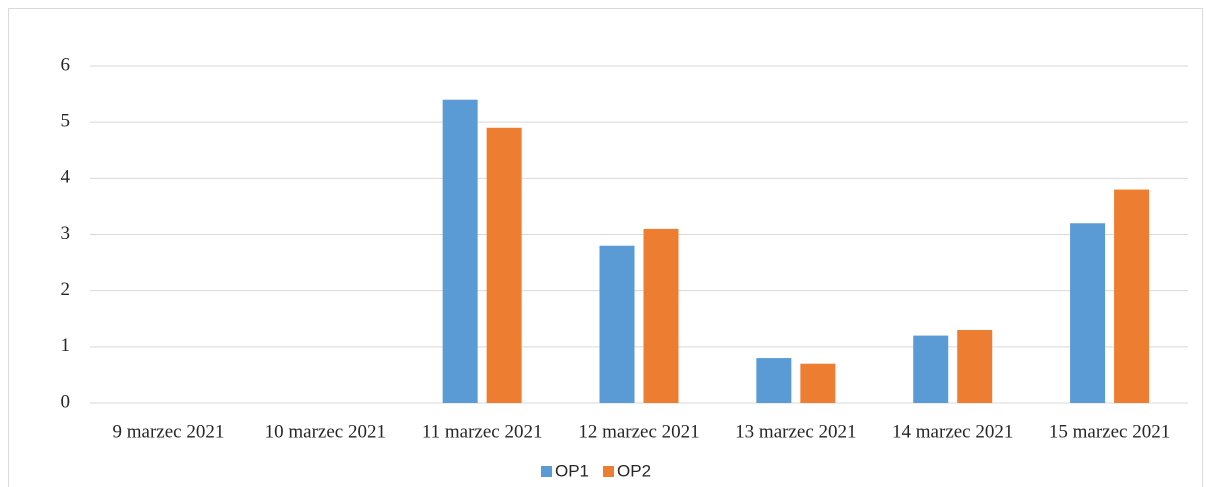 The width and height of the screenshot is (1206, 487). What do you see at coordinates (1109, 431) in the screenshot?
I see `x-tick-label: 15 marzec 2021` at bounding box center [1109, 431].